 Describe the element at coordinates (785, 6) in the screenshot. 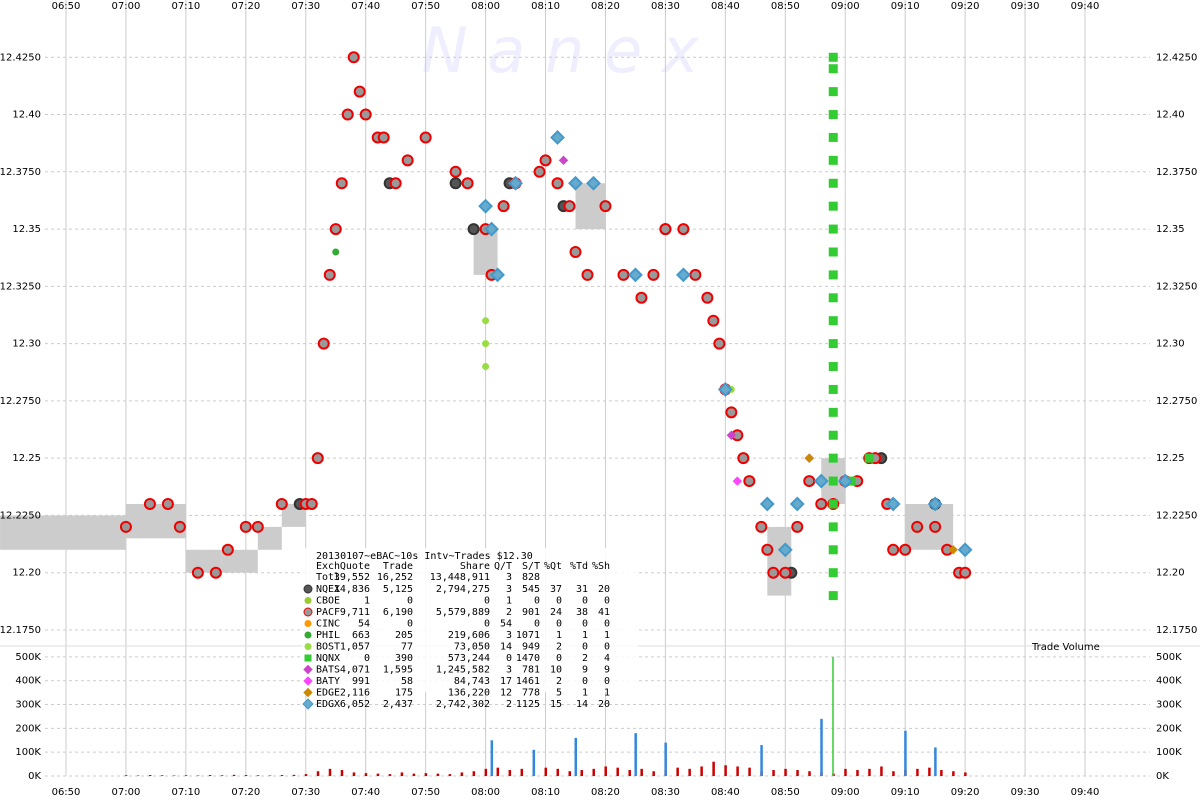

I see `x-tick-label: 08:50` at that location.